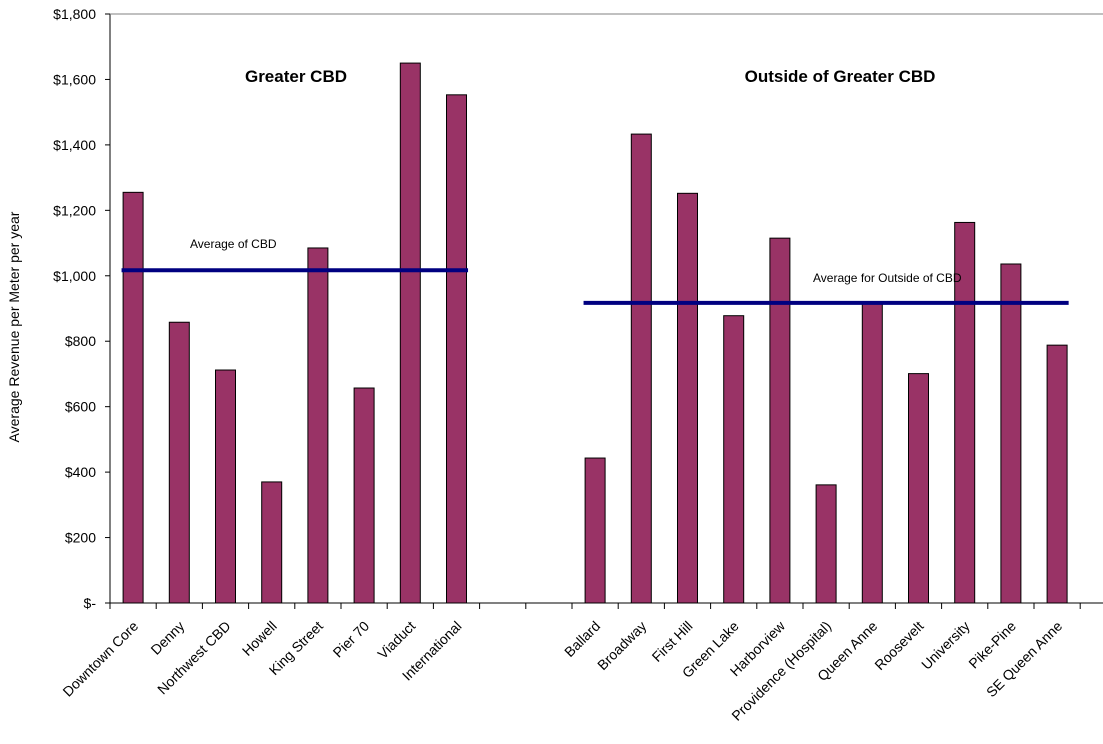 This screenshot has height=744, width=1103. What do you see at coordinates (259, 638) in the screenshot?
I see `category-label: Howell` at bounding box center [259, 638].